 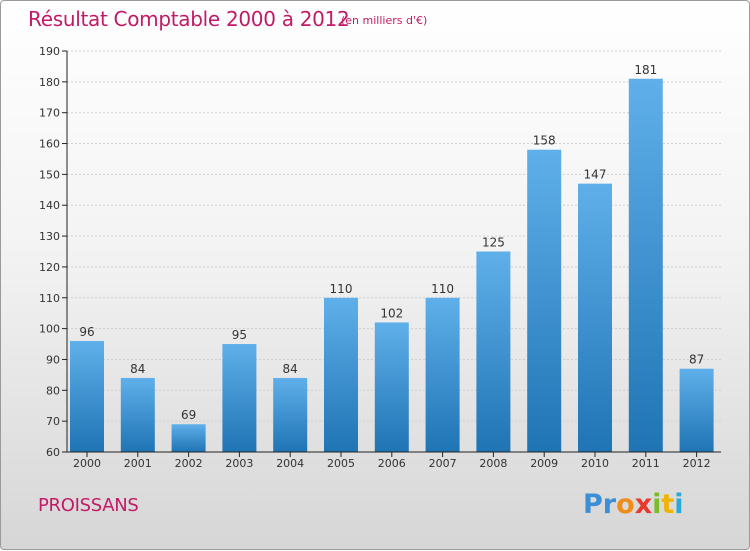 What do you see at coordinates (544, 141) in the screenshot?
I see `data-label-2009: 158` at bounding box center [544, 141].